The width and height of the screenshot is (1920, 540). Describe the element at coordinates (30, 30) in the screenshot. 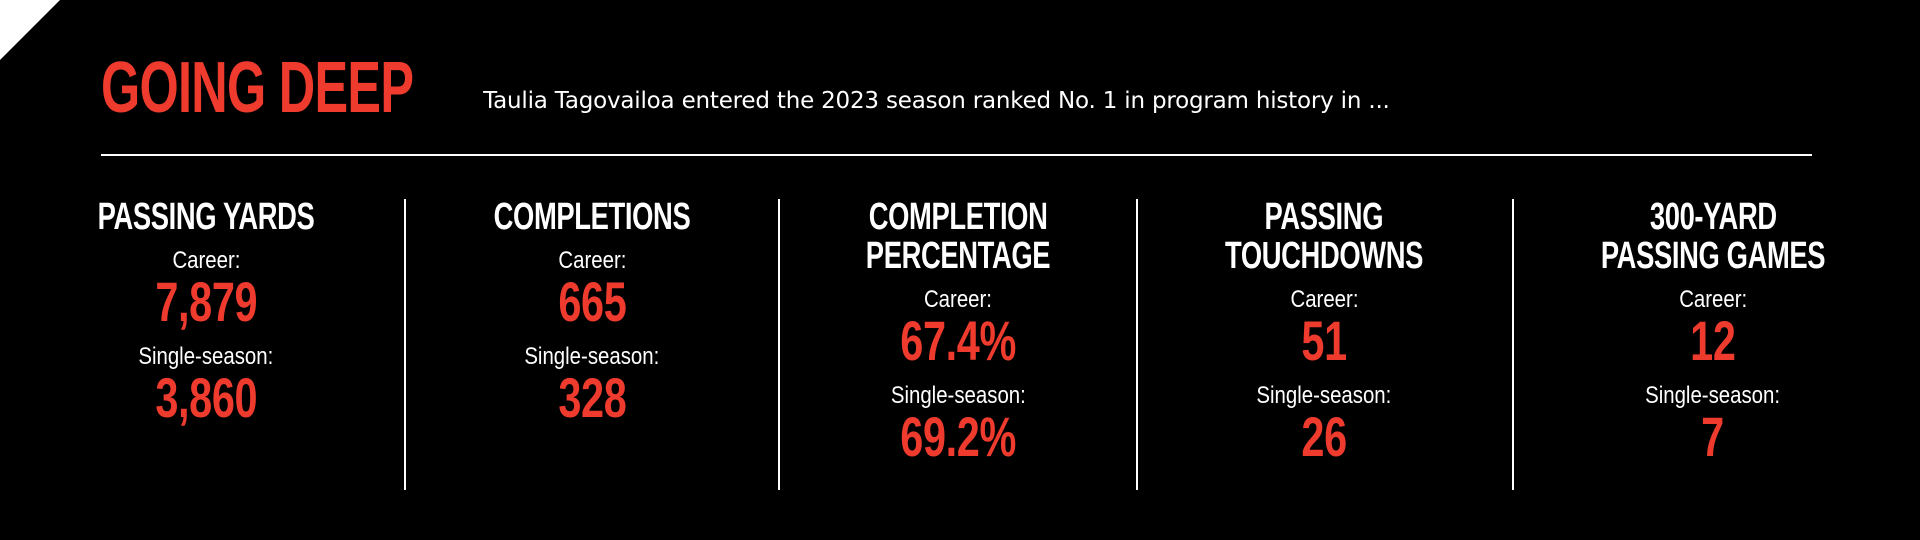

I see `corner-accent` at that location.